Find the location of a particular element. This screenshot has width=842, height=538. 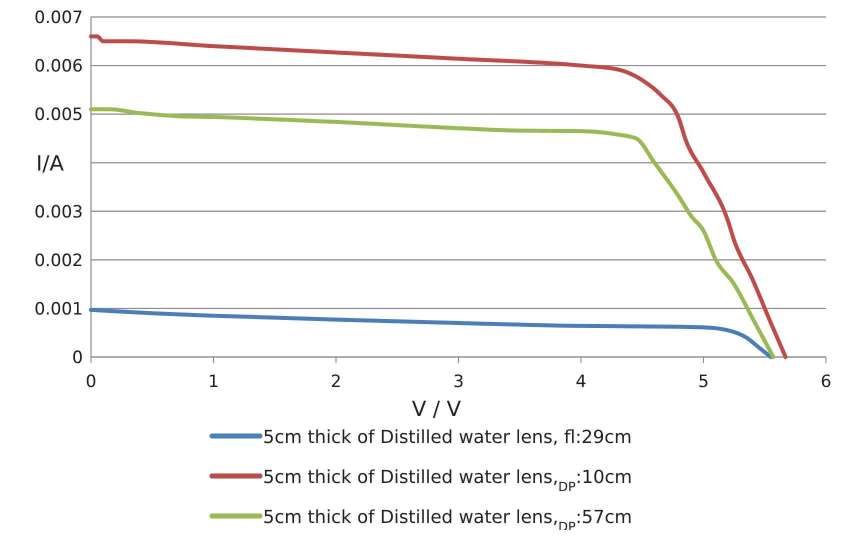

x-tick-label: 3 is located at coordinates (458, 382).